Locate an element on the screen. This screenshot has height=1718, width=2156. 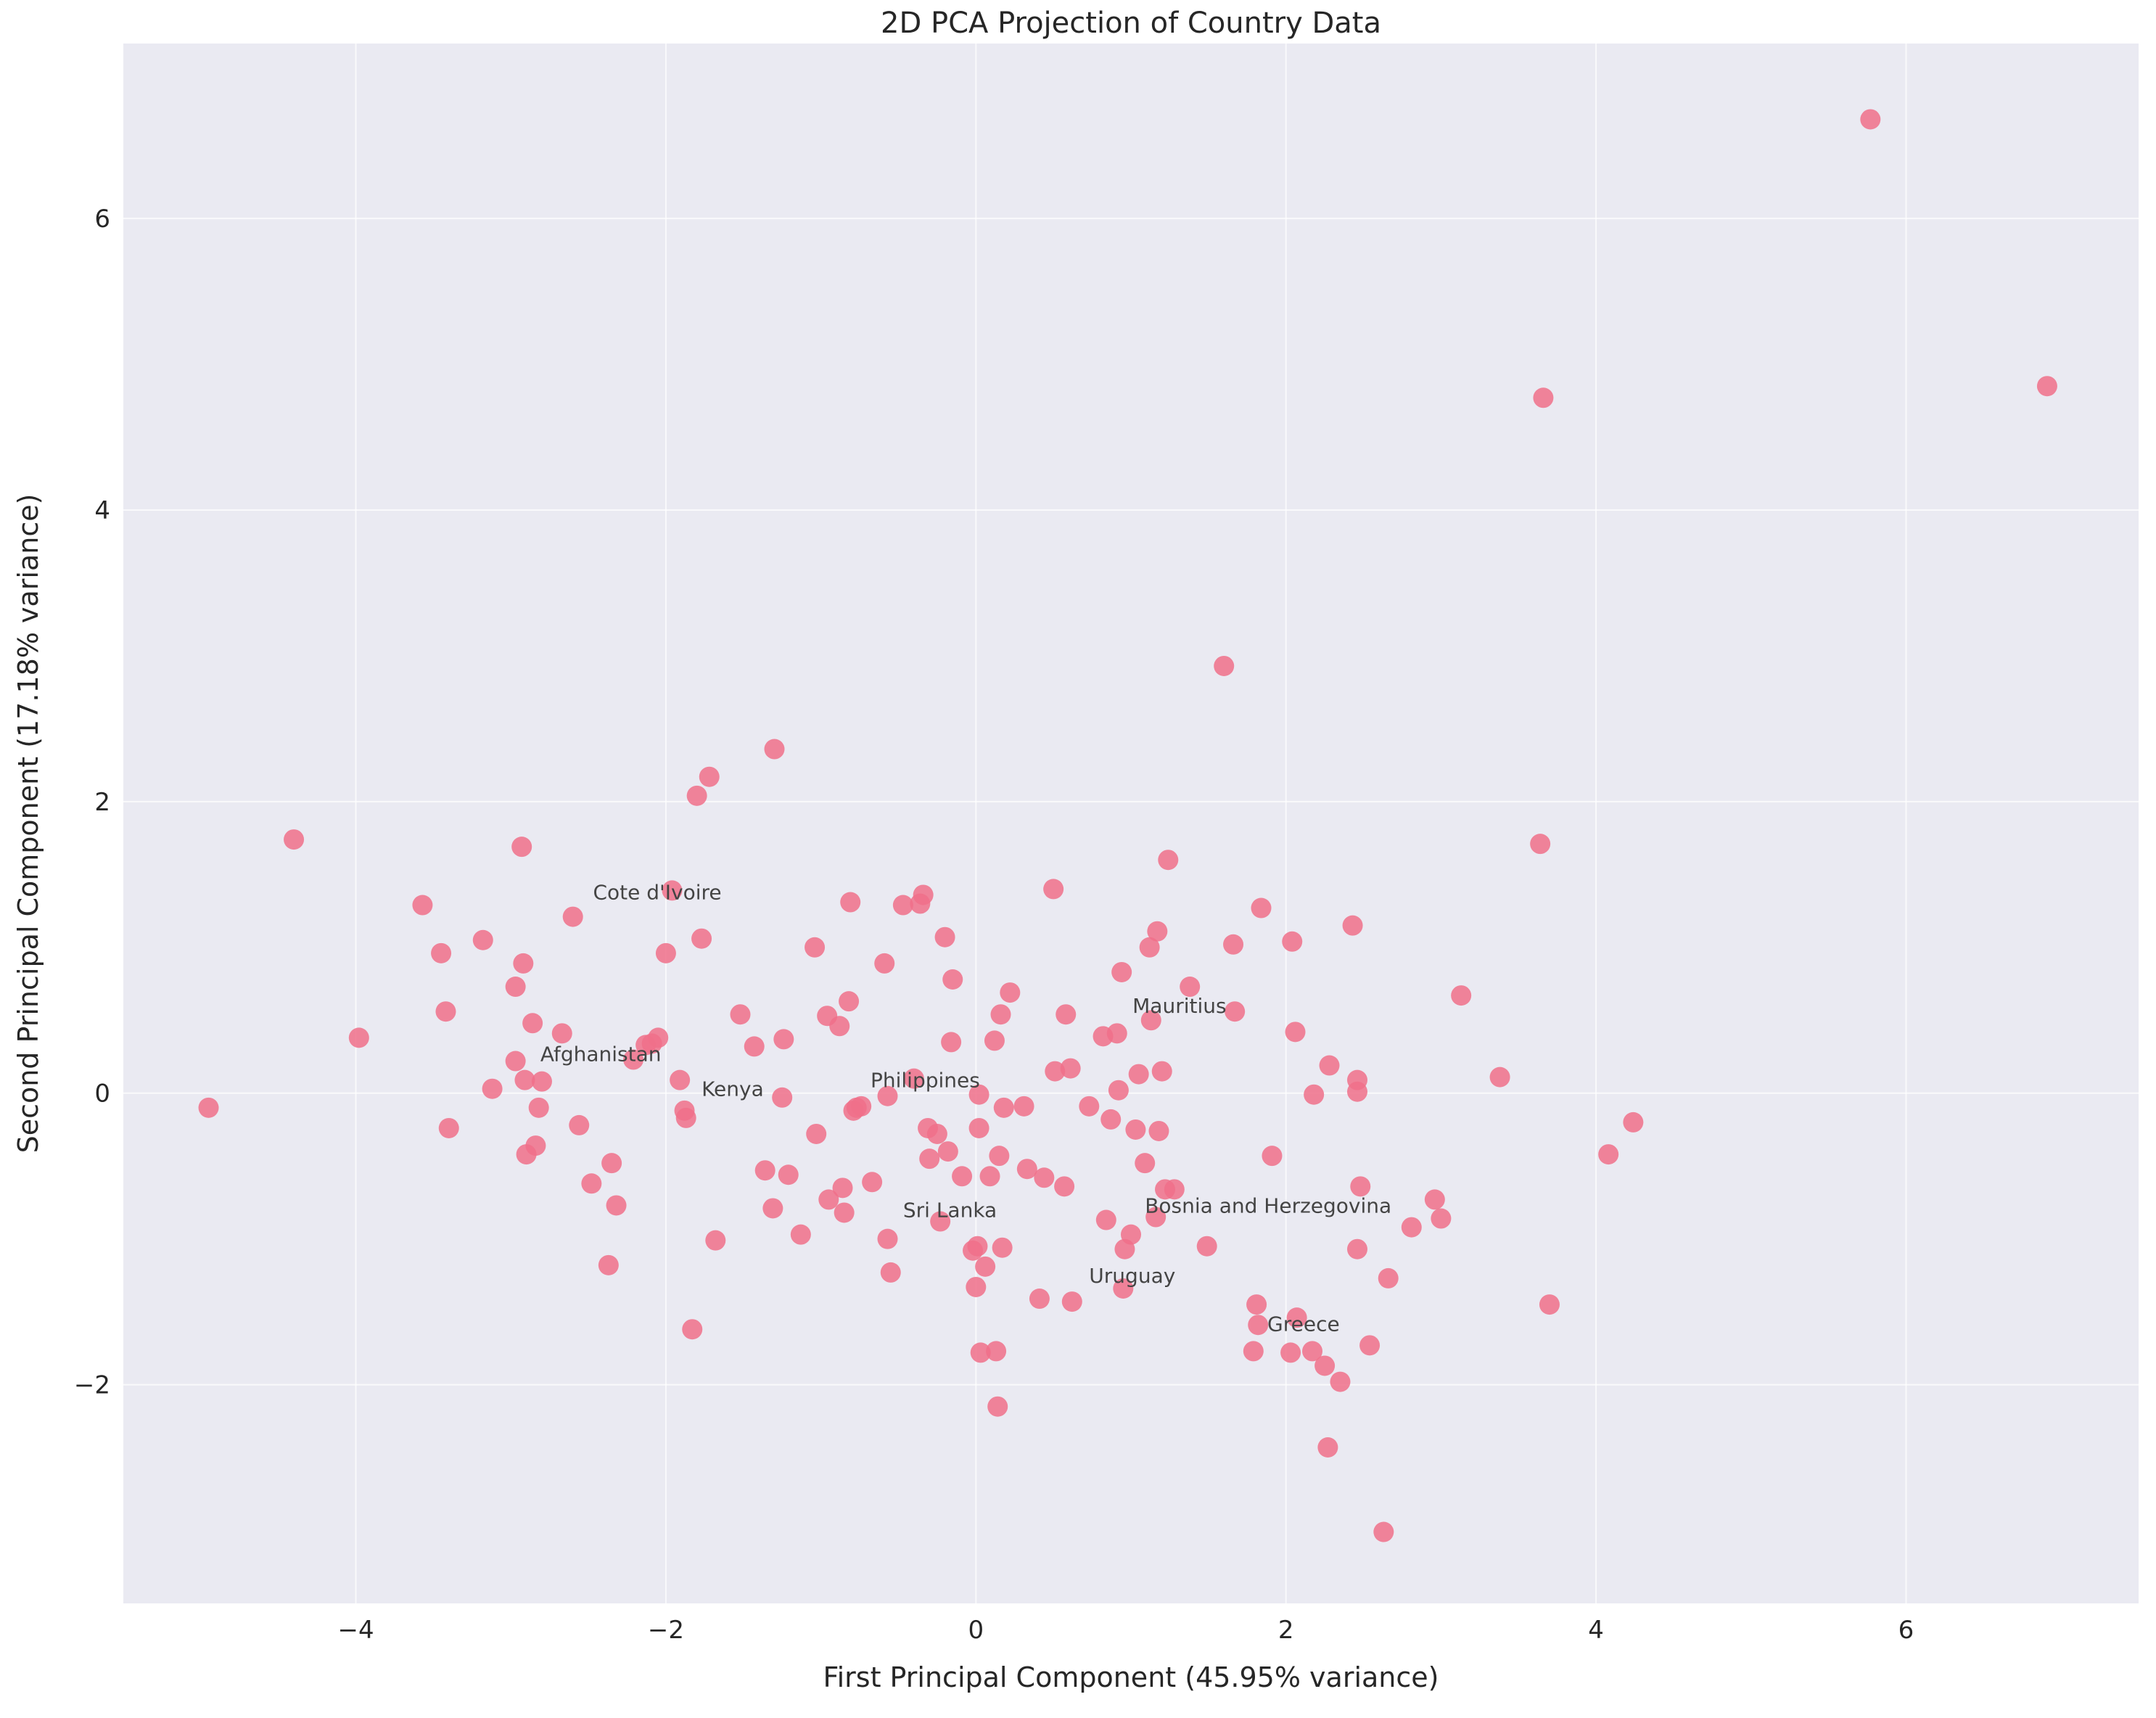
x-tick-labels: −4 −2 0 2 4 6 is located at coordinates (1125, 1630).